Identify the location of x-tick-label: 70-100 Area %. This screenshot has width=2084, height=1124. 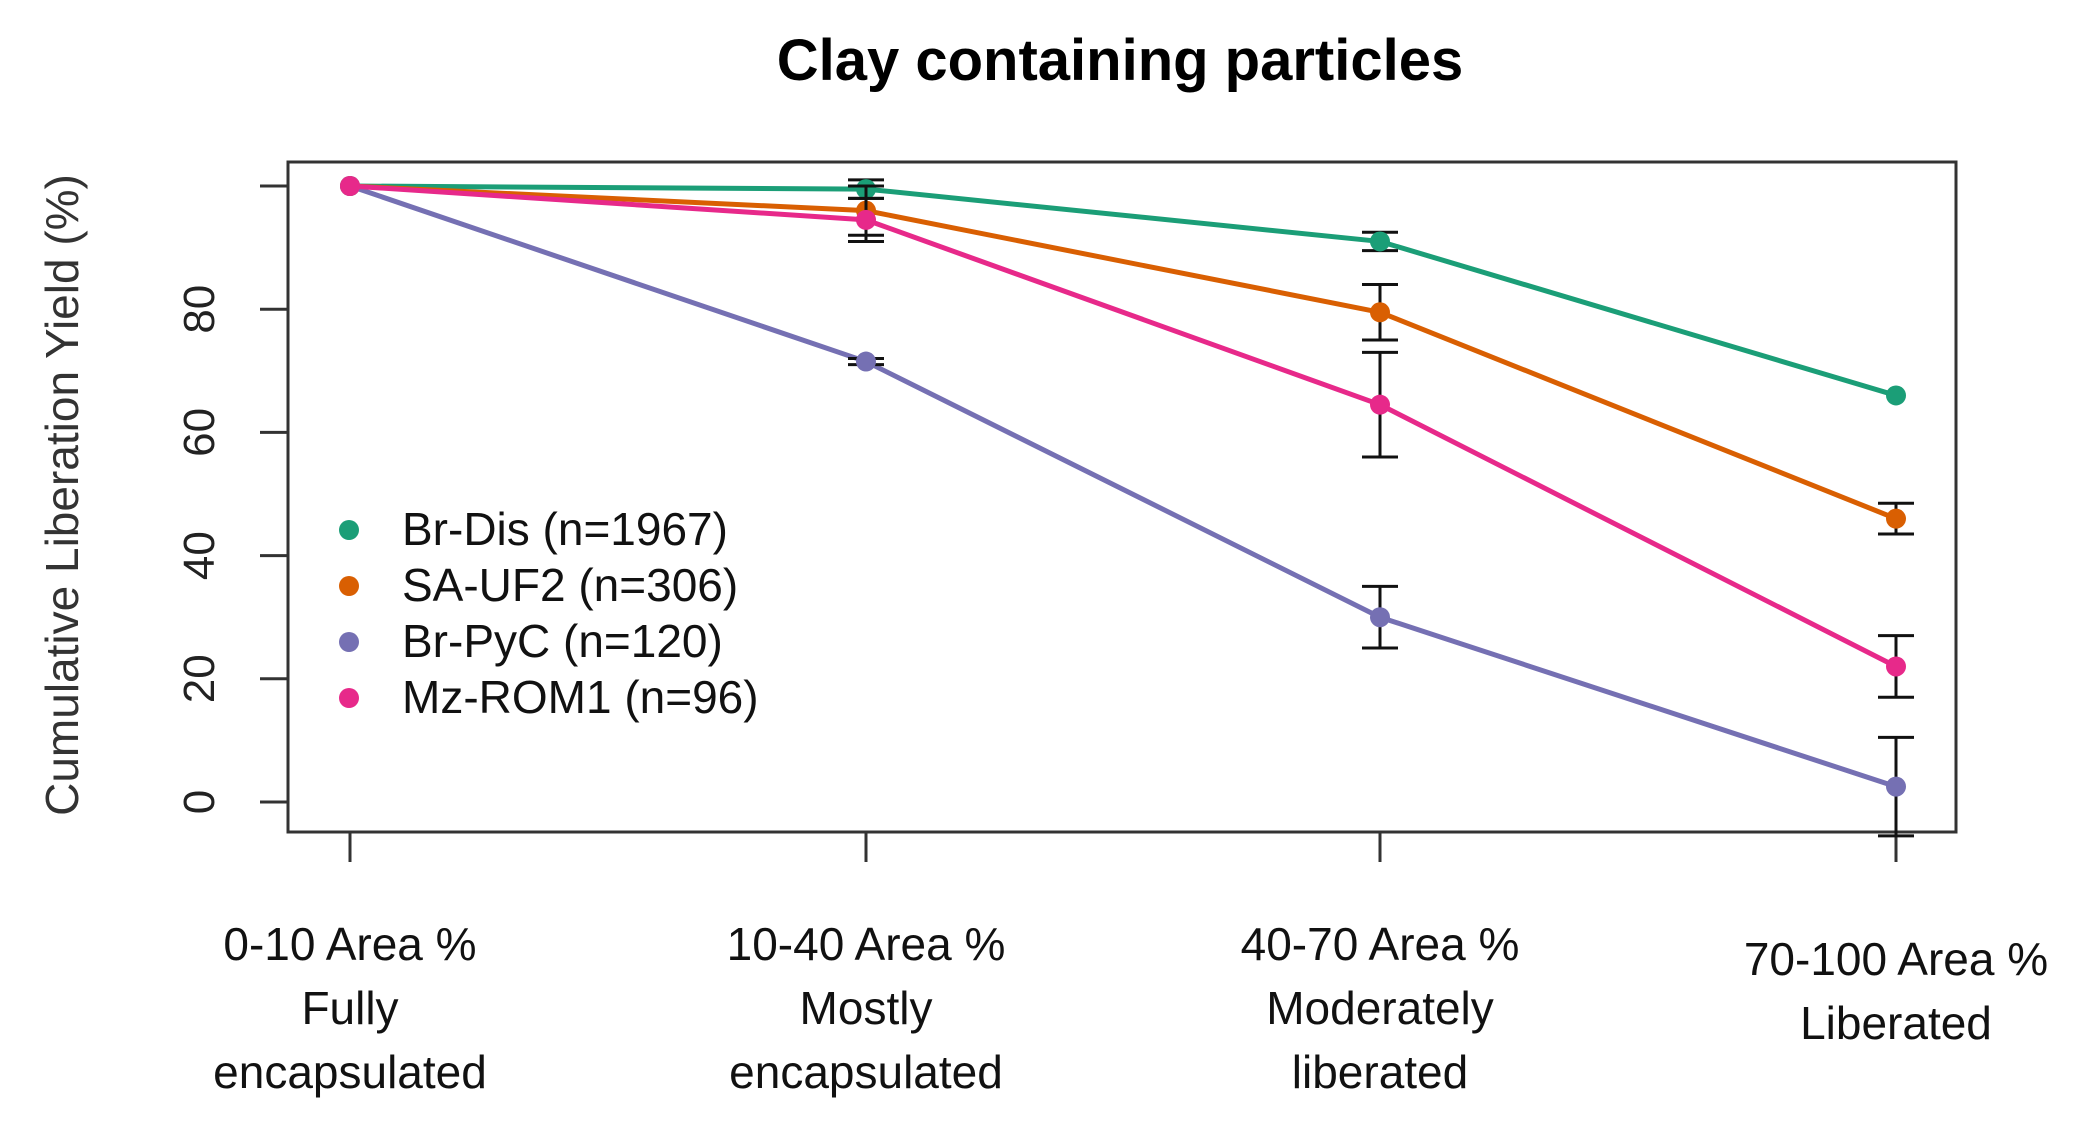
(1896, 959).